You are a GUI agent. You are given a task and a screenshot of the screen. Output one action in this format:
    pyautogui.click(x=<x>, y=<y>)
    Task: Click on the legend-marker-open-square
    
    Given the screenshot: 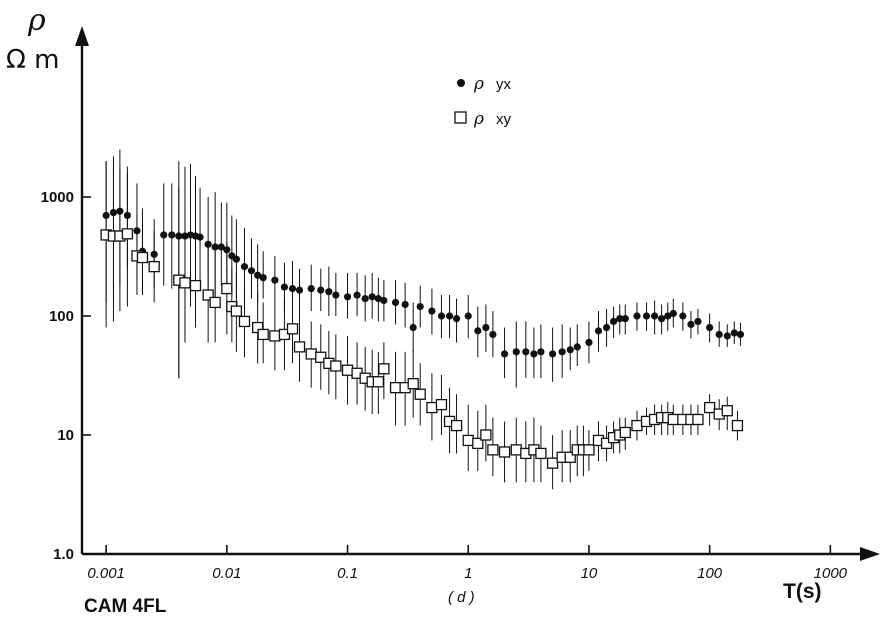 What is the action you would take?
    pyautogui.click(x=460, y=117)
    